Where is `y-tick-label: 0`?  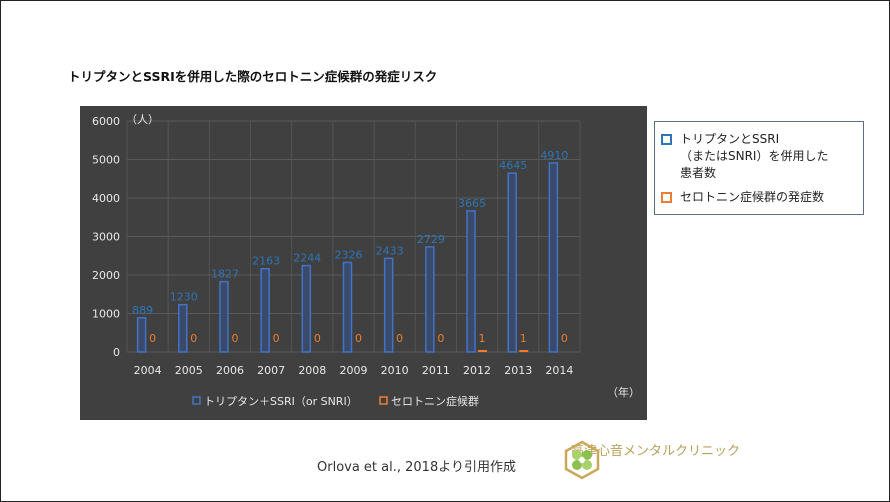
y-tick-label: 0 is located at coordinates (116, 352).